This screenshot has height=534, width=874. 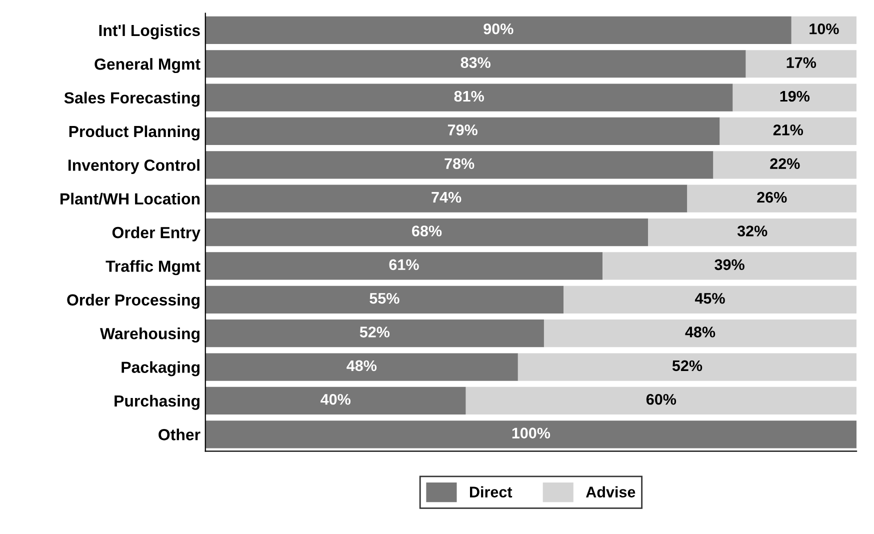 I want to click on data-label: 10%, so click(x=824, y=28).